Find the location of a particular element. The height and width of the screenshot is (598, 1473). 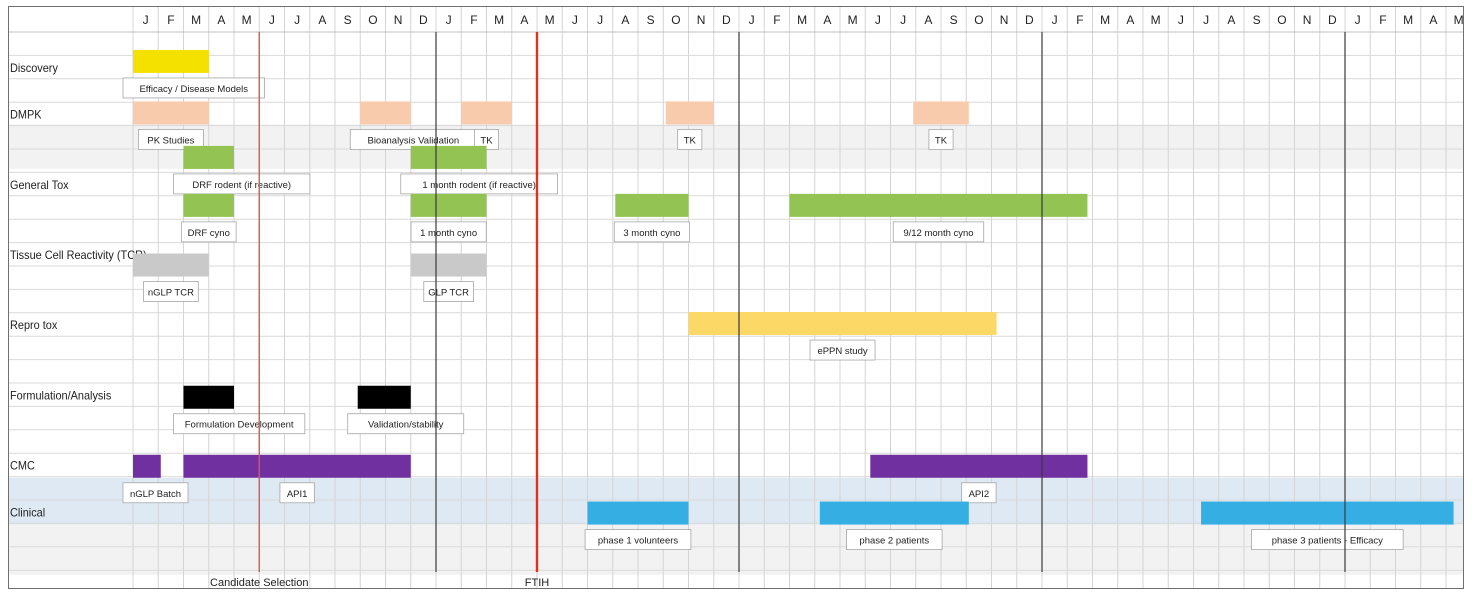

milestone-label-0: Candidate Selection is located at coordinates (259, 583).